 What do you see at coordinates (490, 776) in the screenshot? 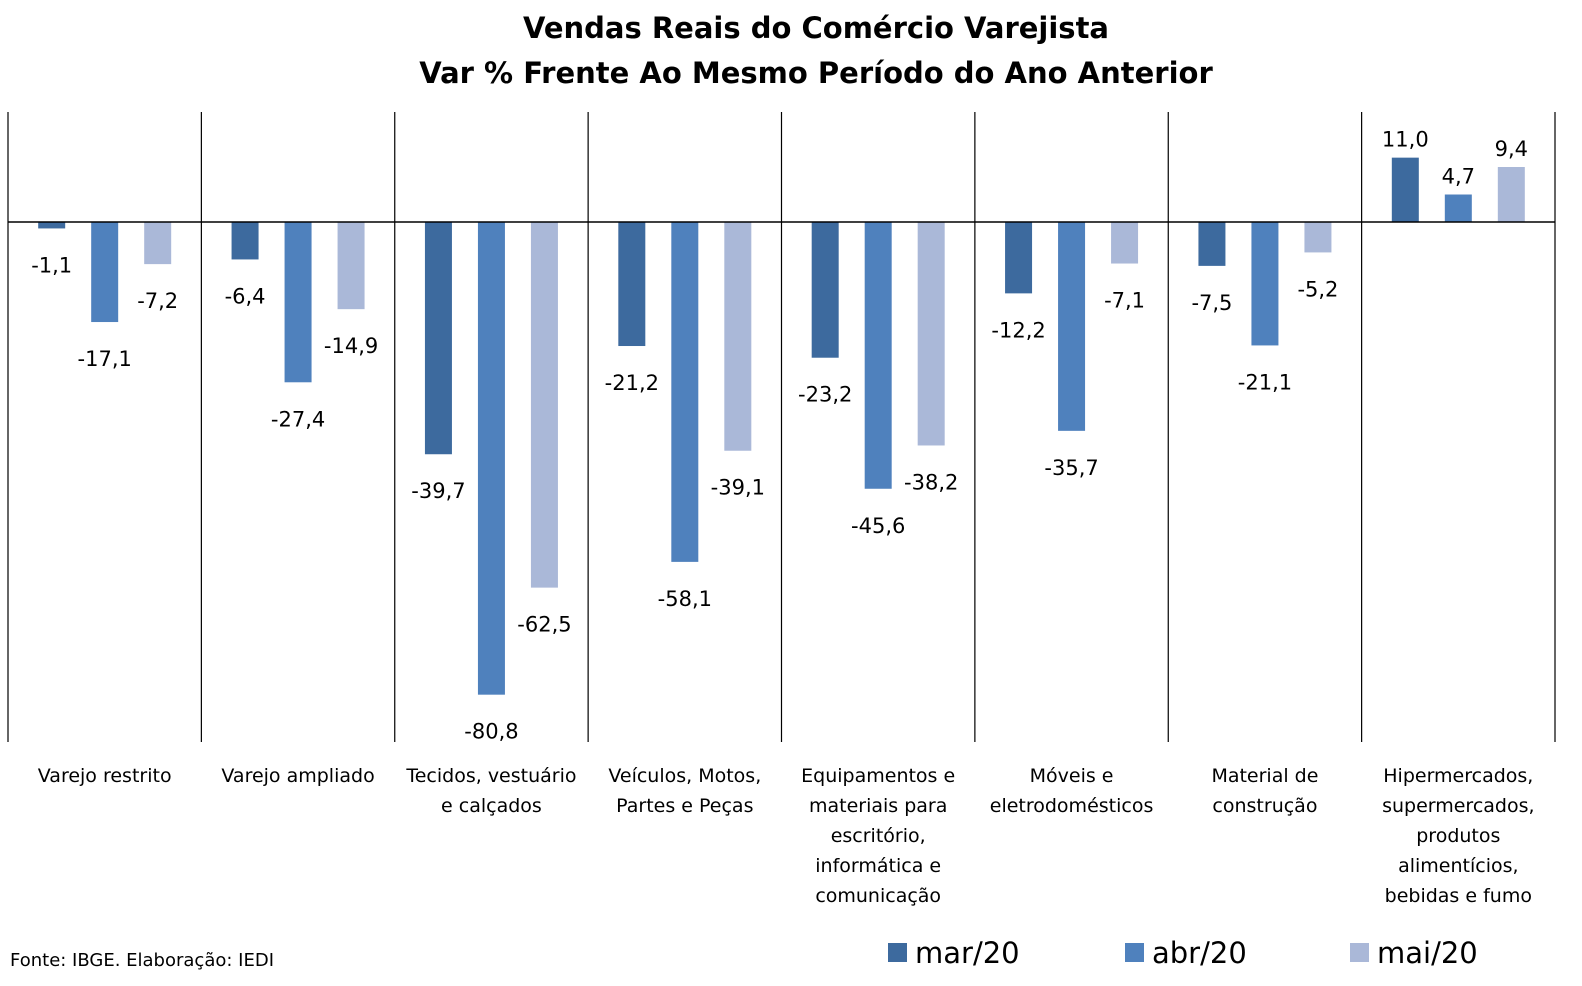
I see `category-label: Tecidos, vestuário` at bounding box center [490, 776].